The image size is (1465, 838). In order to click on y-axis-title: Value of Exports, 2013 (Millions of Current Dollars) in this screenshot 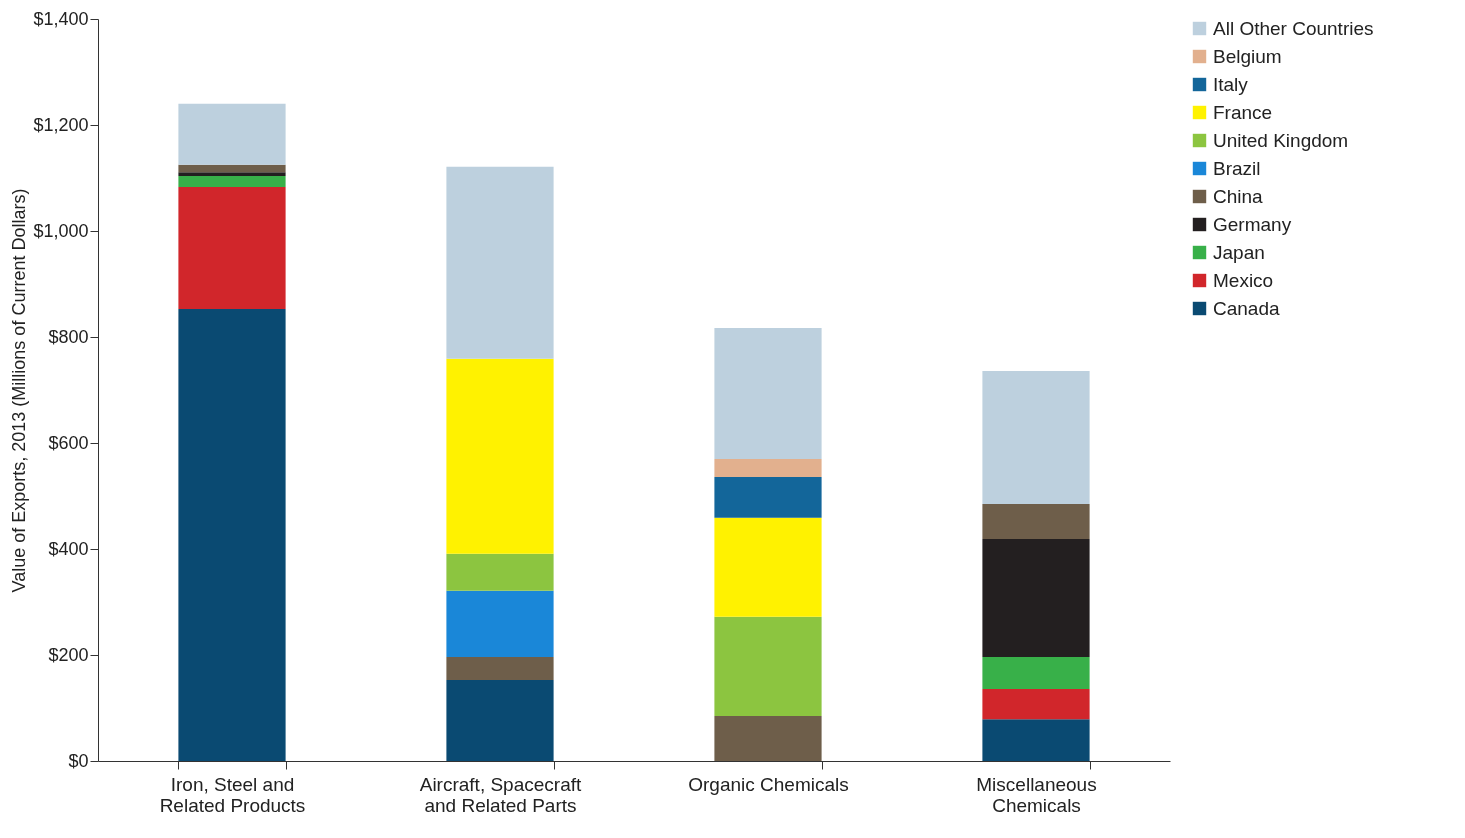, I will do `click(19, 390)`.